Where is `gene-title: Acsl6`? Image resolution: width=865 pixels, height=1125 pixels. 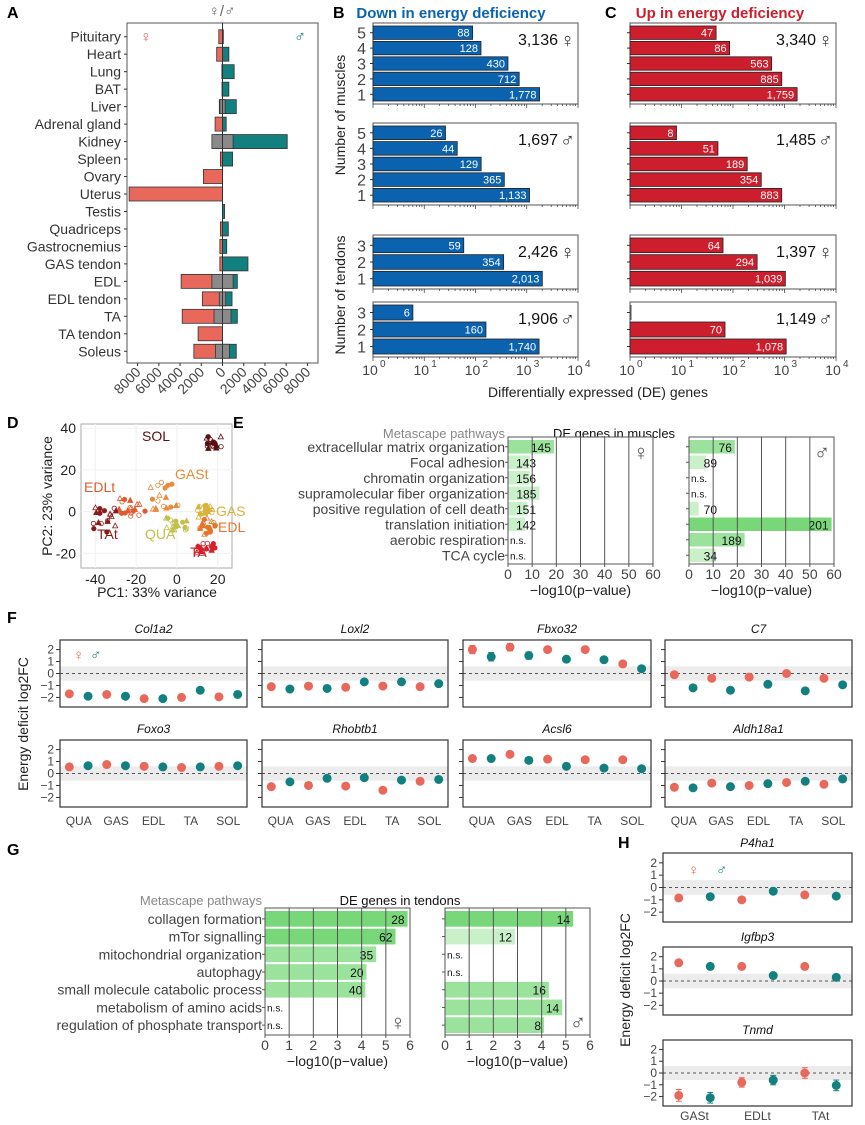
gene-title: Acsl6 is located at coordinates (556, 729).